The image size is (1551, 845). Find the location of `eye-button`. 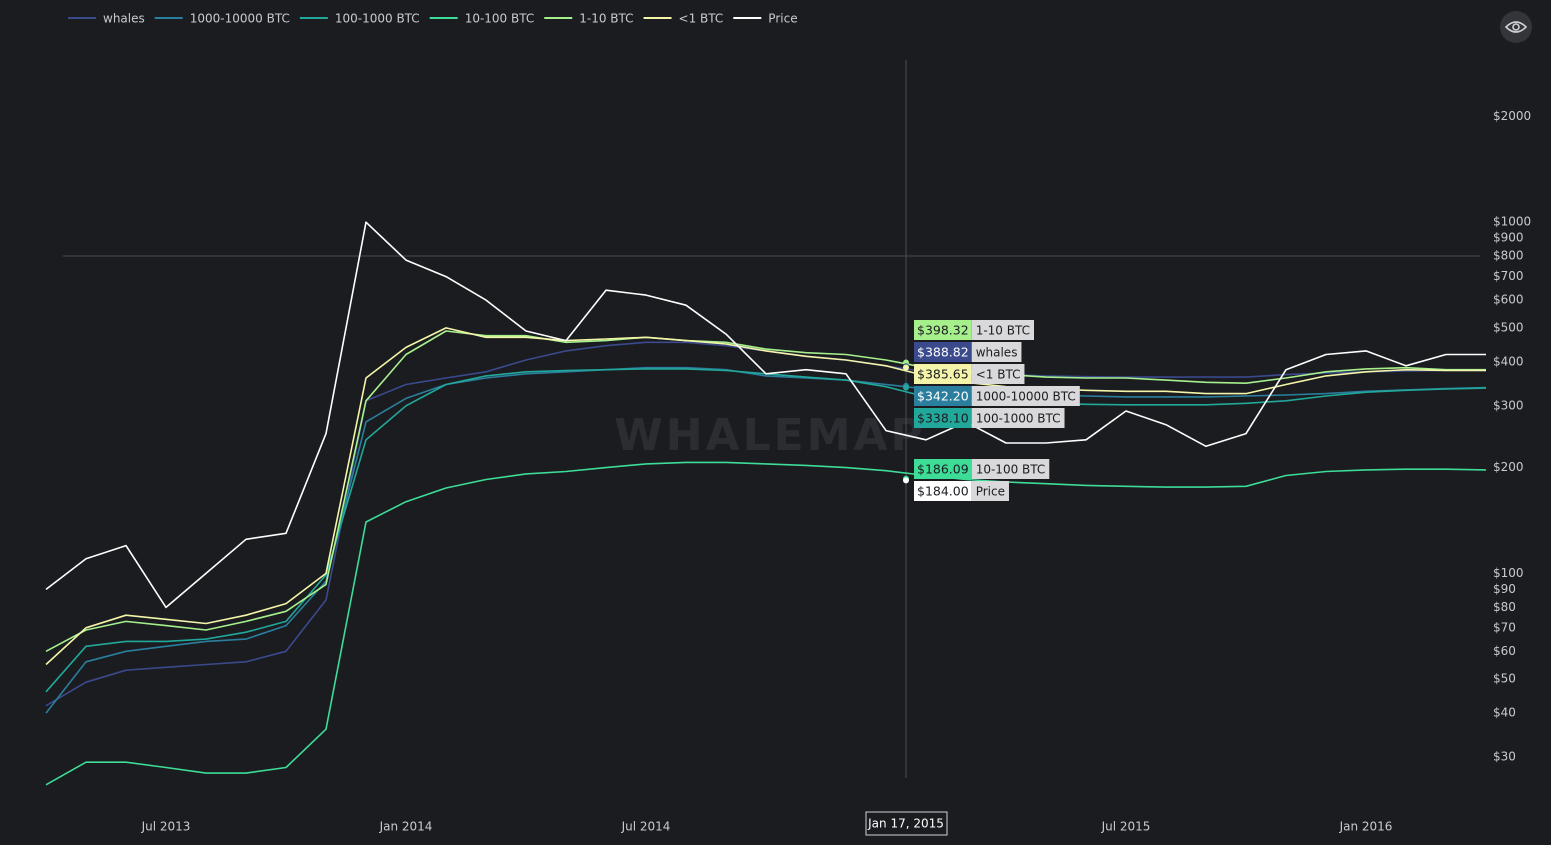

eye-button is located at coordinates (1516, 27).